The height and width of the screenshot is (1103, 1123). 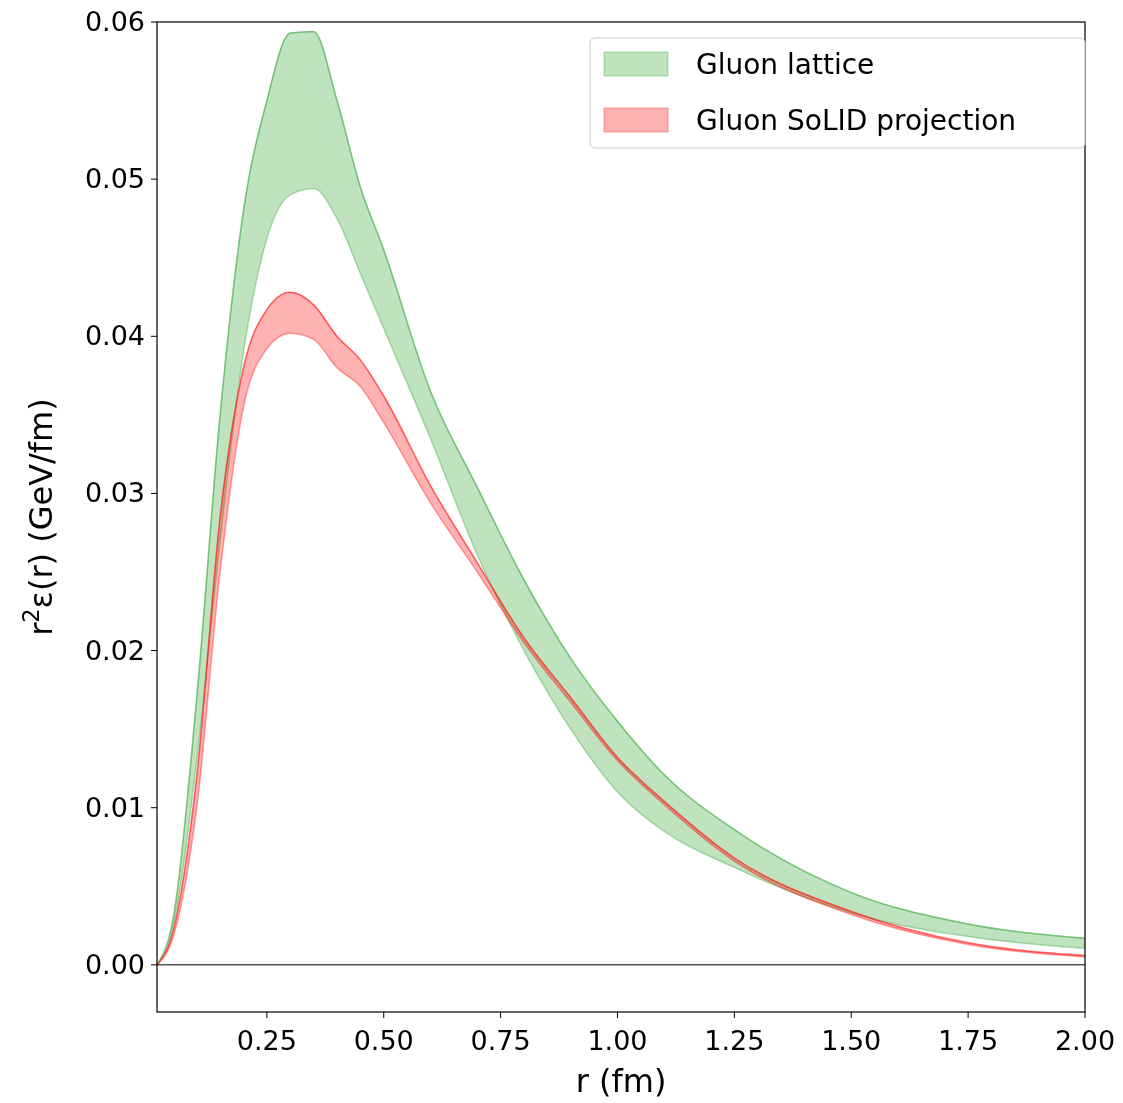 What do you see at coordinates (114, 336) in the screenshot?
I see `y-tick-label: 0.04` at bounding box center [114, 336].